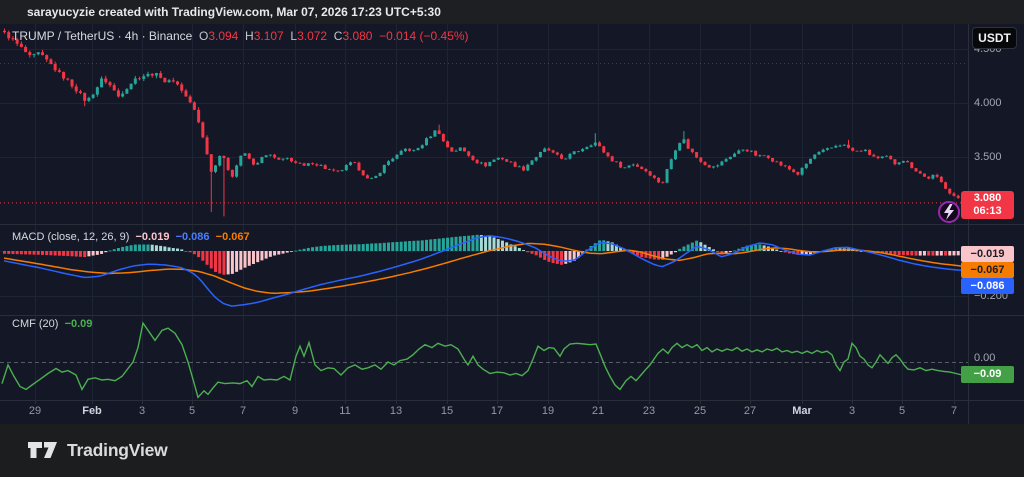 This screenshot has width=1024, height=477. I want to click on ohlc-low-value: 3.072, so click(312, 36).